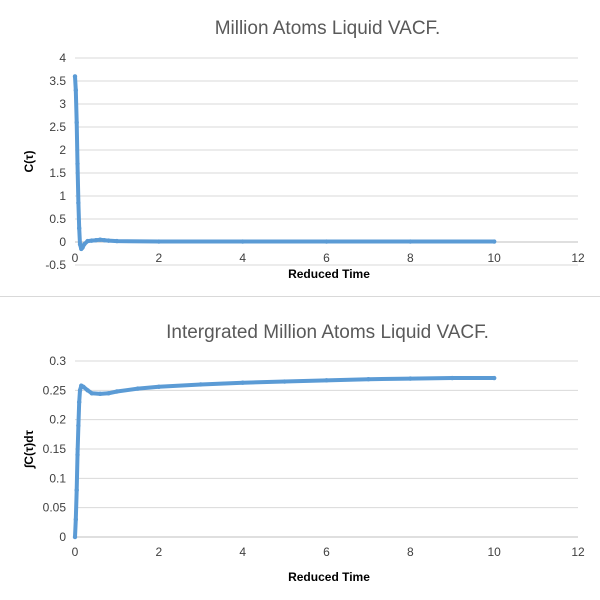 This screenshot has width=600, height=600. What do you see at coordinates (57, 478) in the screenshot?
I see `y-tick-label: 0.1` at bounding box center [57, 478].